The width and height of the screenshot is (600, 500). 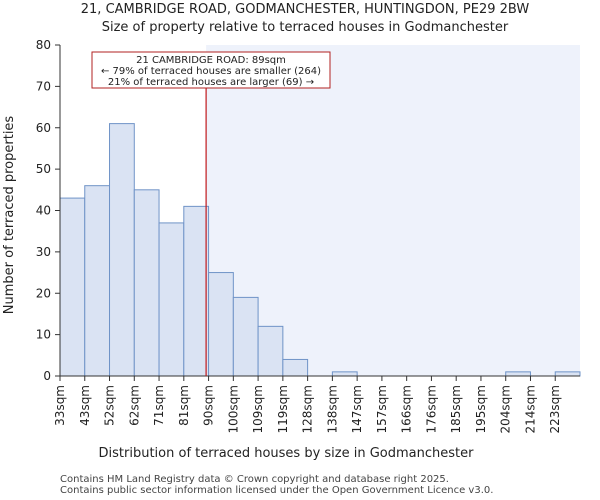 I want to click on x-tick-label: 43sqm, so click(x=85, y=405).